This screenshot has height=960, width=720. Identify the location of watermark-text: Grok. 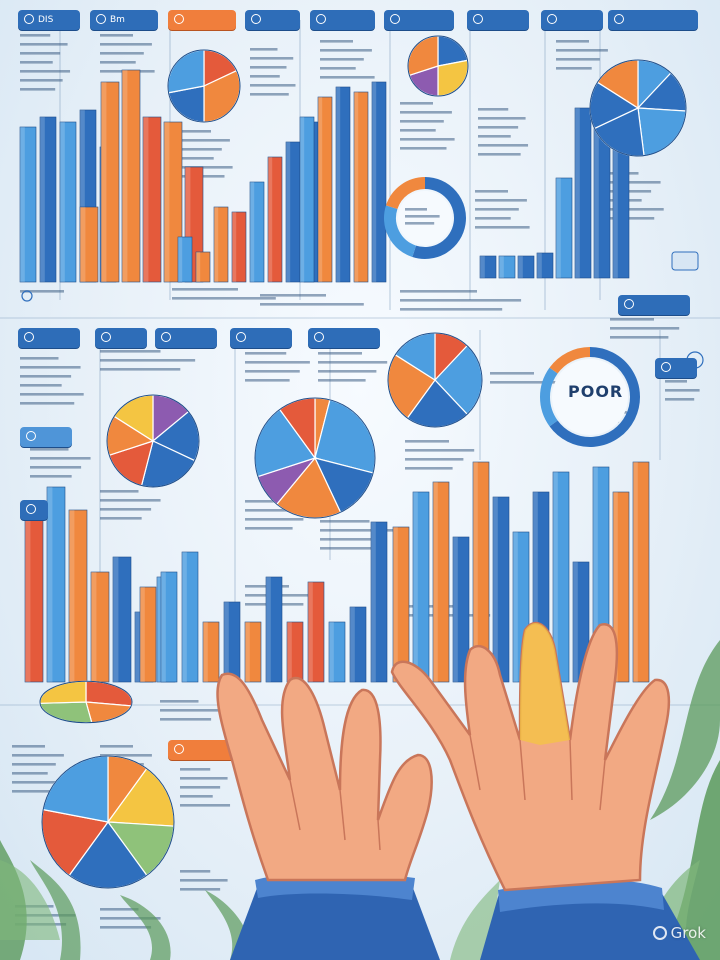
(688, 933).